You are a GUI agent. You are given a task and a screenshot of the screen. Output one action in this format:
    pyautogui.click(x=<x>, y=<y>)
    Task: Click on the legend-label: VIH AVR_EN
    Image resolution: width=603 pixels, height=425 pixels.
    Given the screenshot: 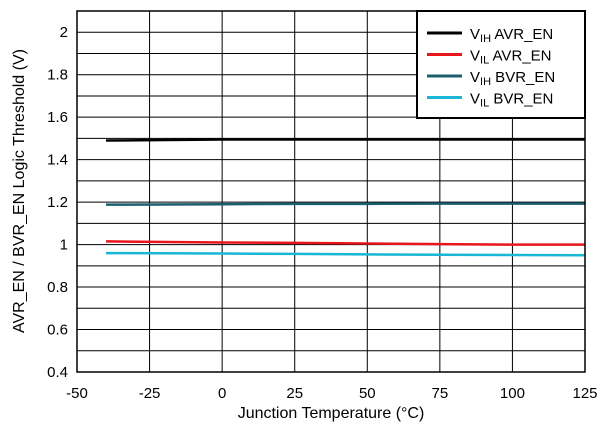 What is the action you would take?
    pyautogui.click(x=511, y=35)
    